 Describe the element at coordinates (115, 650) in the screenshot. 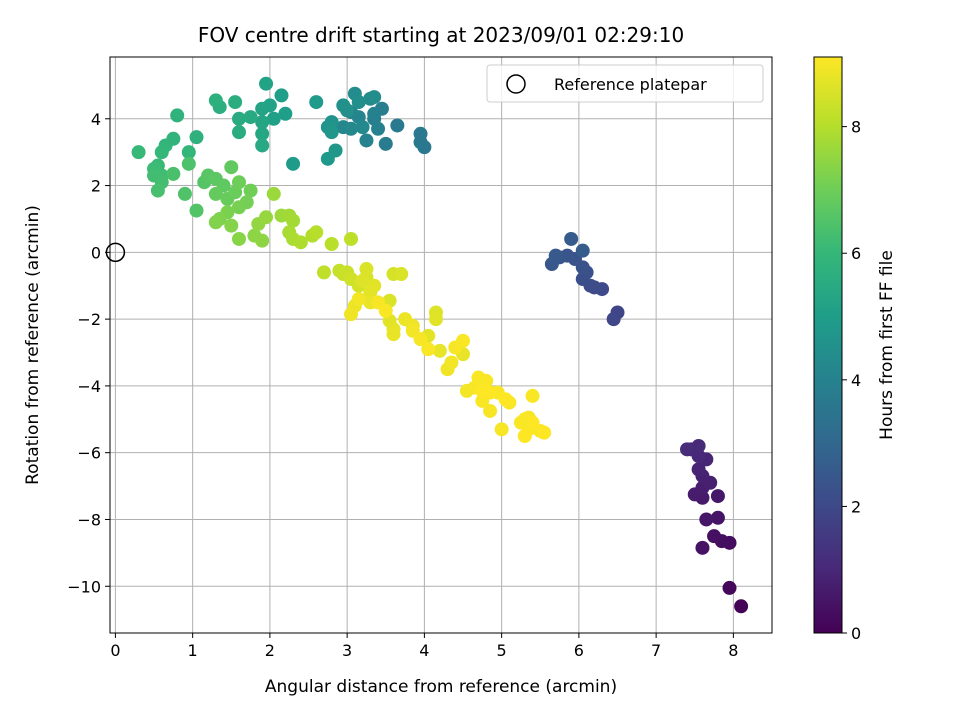

I see `x-tick-label: 0` at that location.